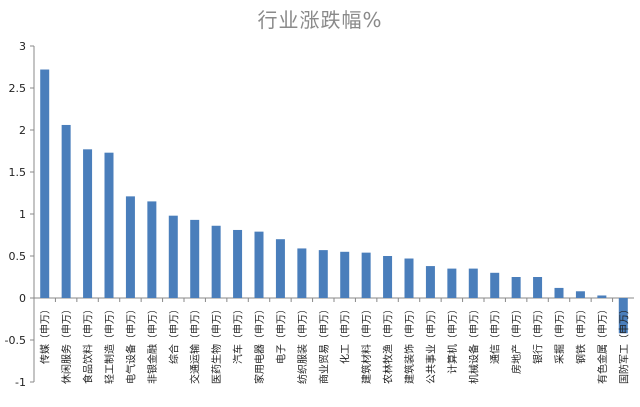 This screenshot has height=407, width=640. Describe the element at coordinates (345, 334) in the screenshot. I see `category-label: 化工（申万）` at that location.